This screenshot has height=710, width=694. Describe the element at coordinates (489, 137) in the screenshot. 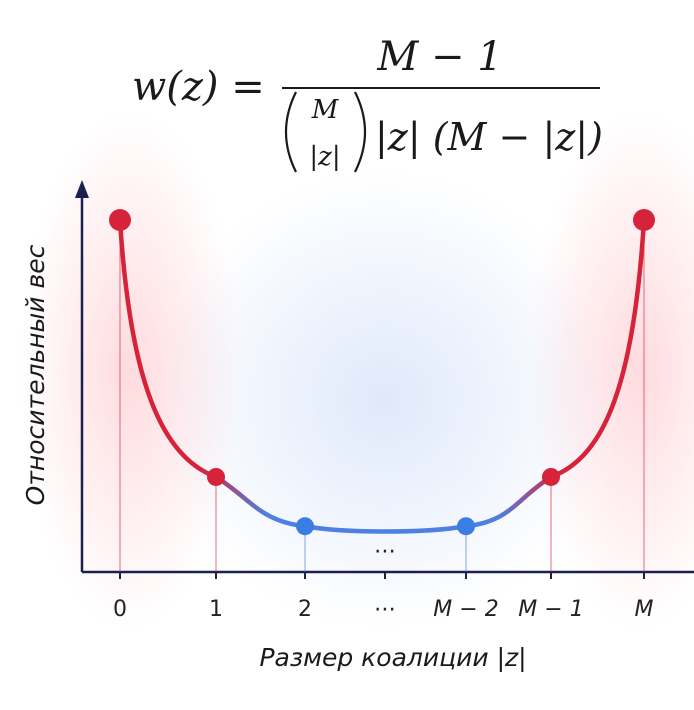

I see `formula-denominator-rest: |z| (M − |z|)` at that location.